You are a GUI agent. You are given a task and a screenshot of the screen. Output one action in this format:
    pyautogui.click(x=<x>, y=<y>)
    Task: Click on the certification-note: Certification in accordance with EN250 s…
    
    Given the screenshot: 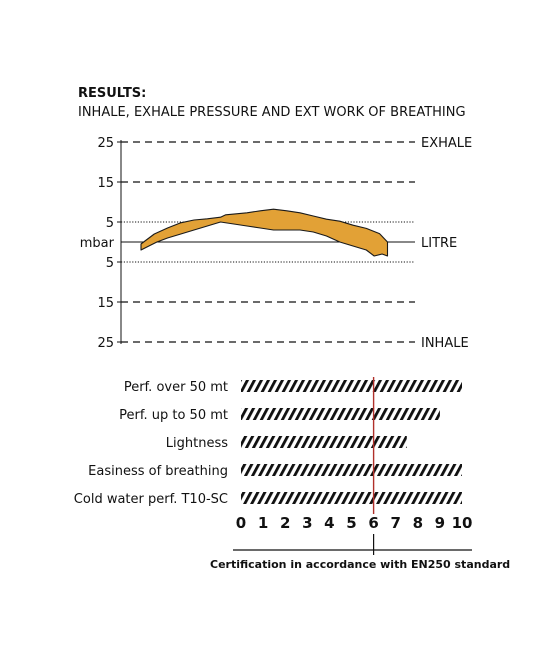 What is the action you would take?
    pyautogui.click(x=360, y=564)
    